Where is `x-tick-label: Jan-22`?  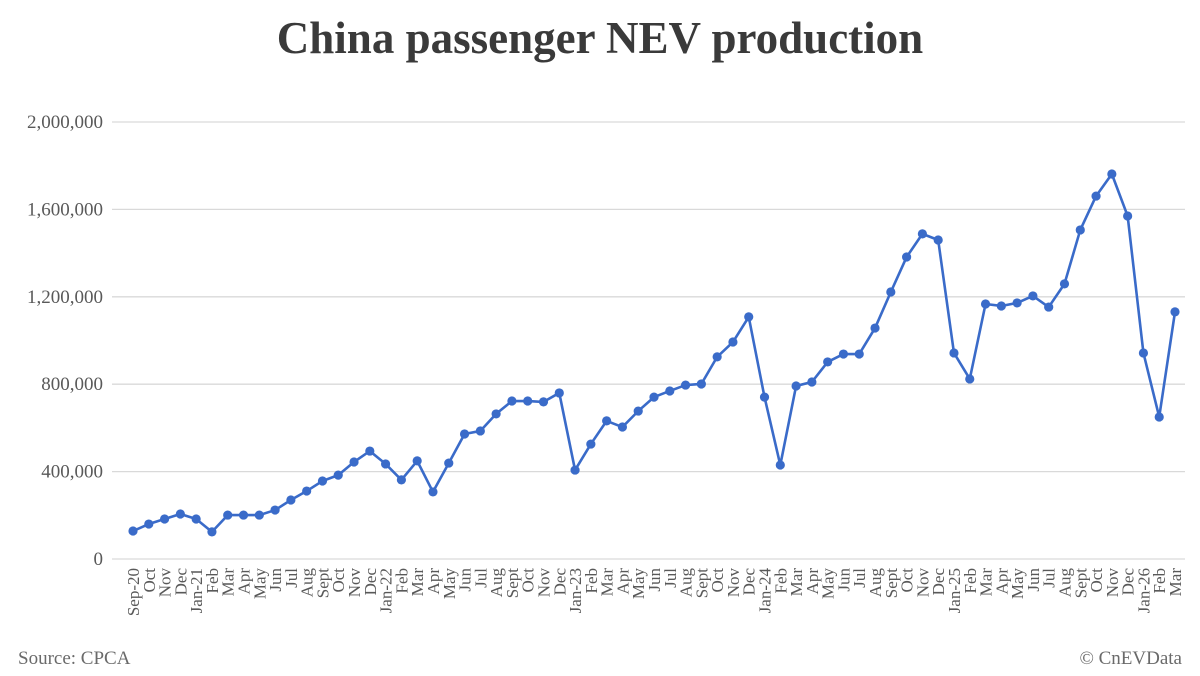 x-tick-label: Jan-22 is located at coordinates (386, 590).